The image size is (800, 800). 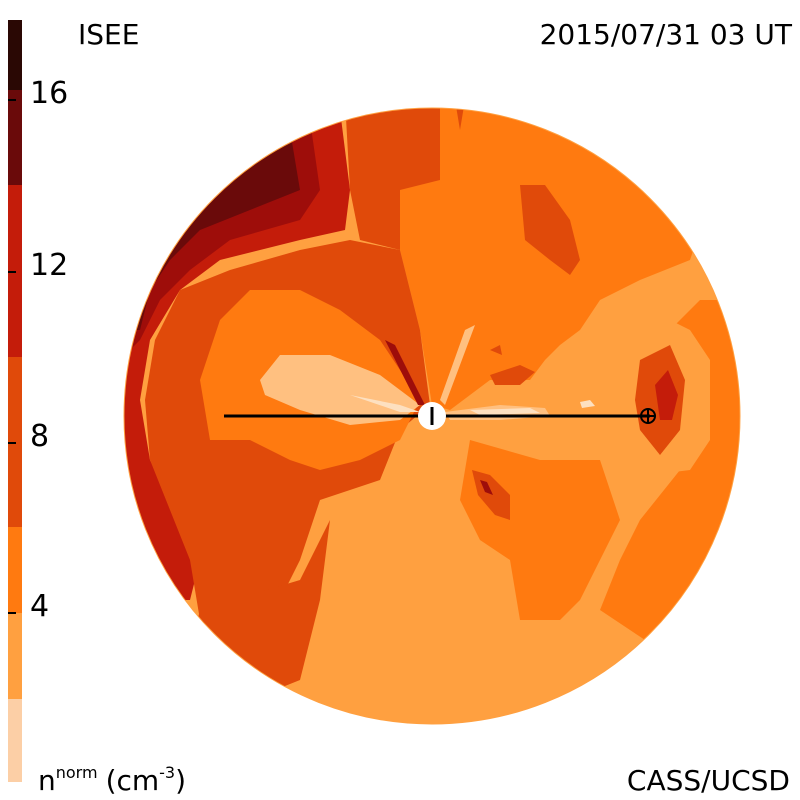 I want to click on unit-exponent: -3, so click(x=167, y=772).